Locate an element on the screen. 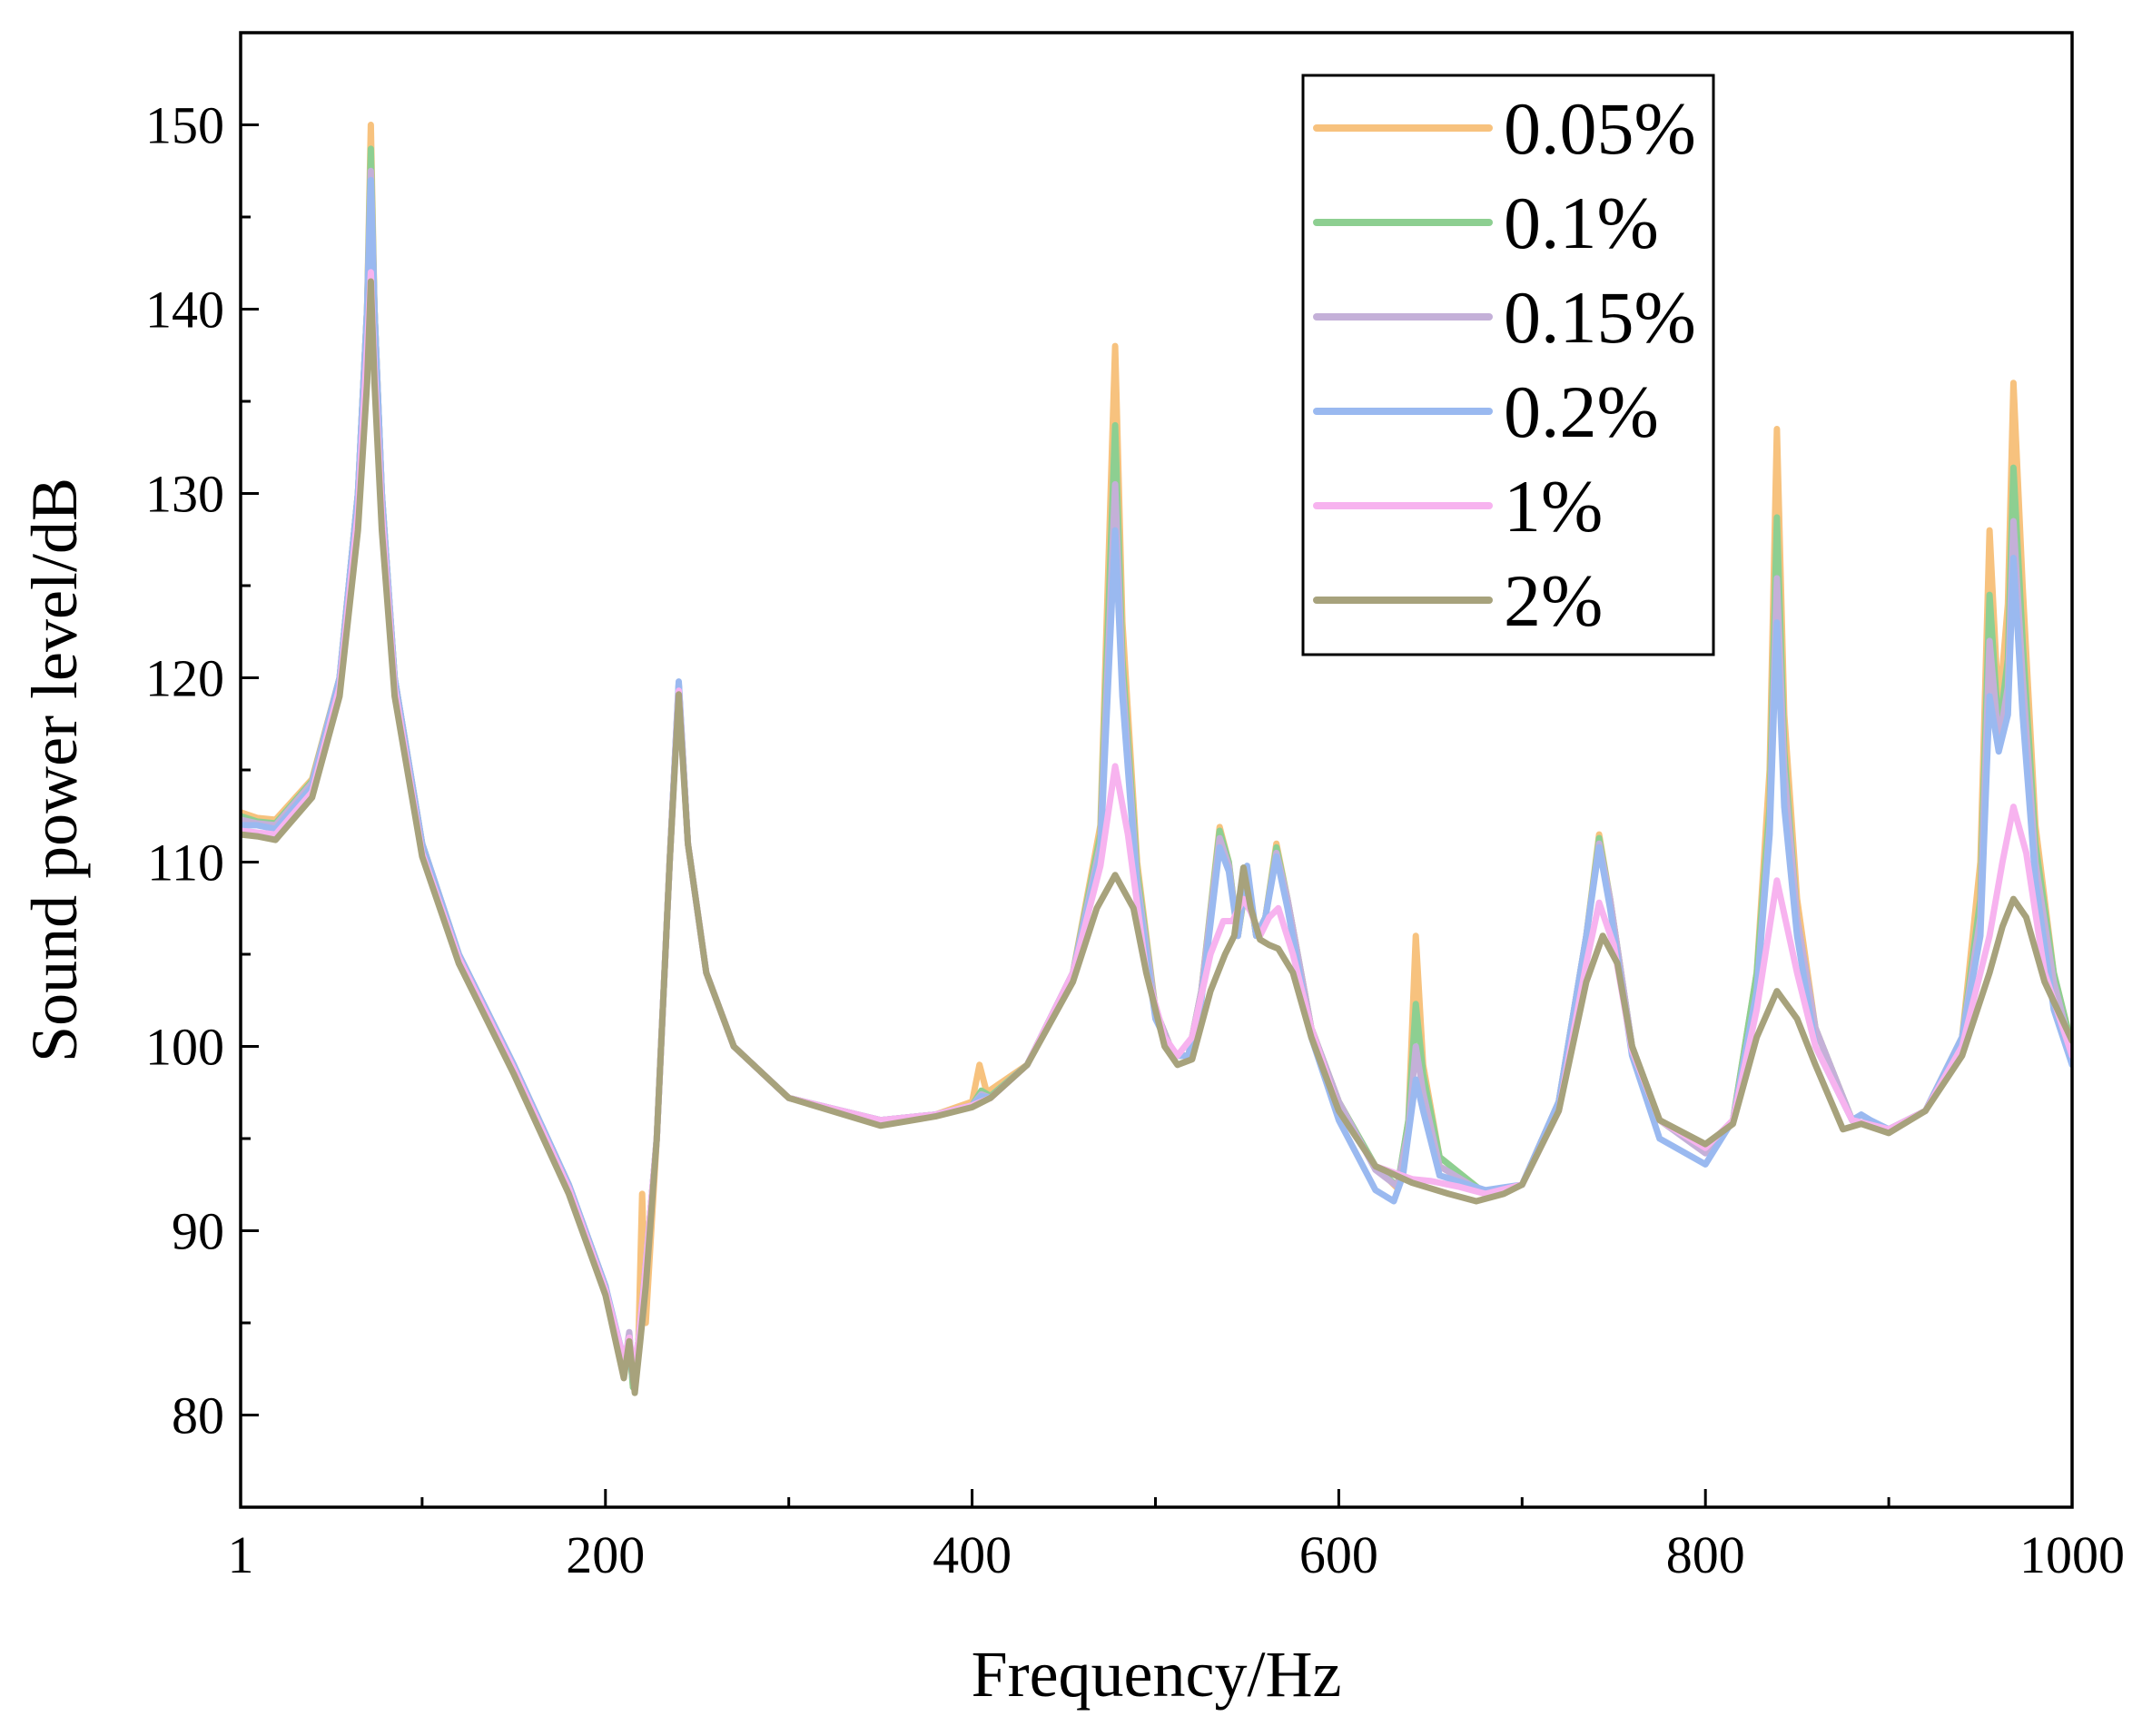 The image size is (2152, 1736). legend-label-2: 0.1% is located at coordinates (1581, 223).